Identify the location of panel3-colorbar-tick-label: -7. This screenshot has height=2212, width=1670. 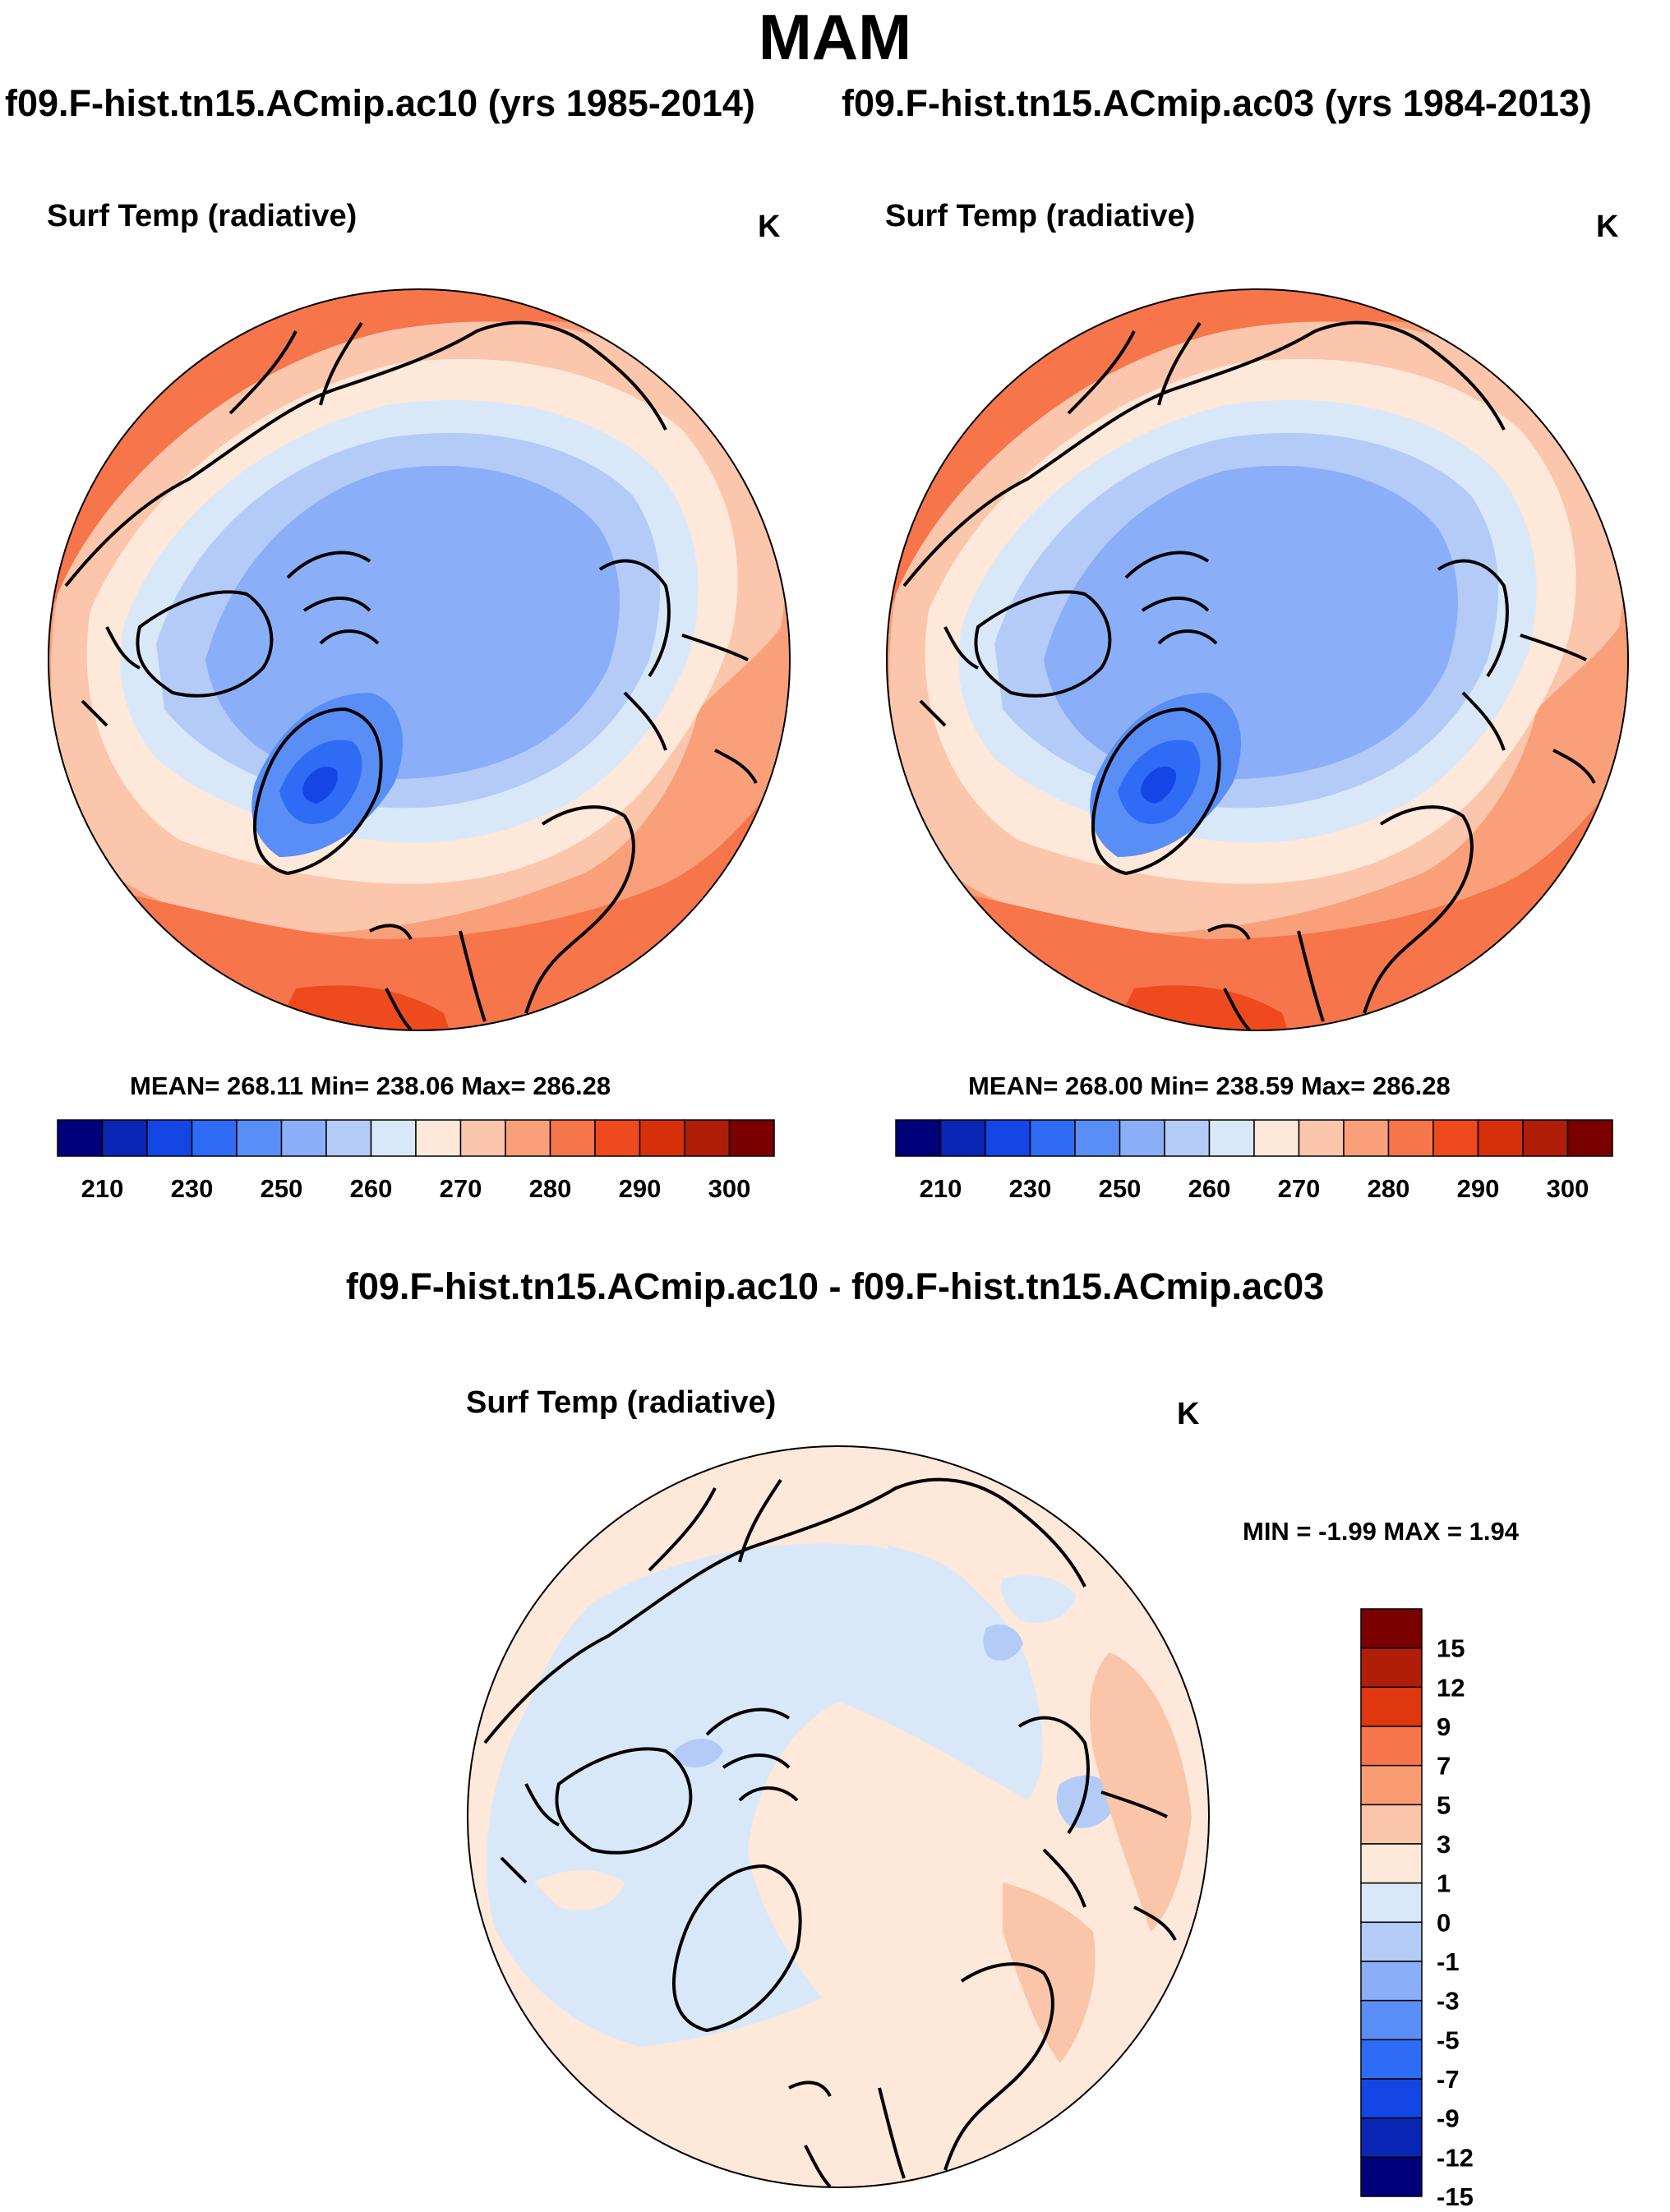
(1448, 2079).